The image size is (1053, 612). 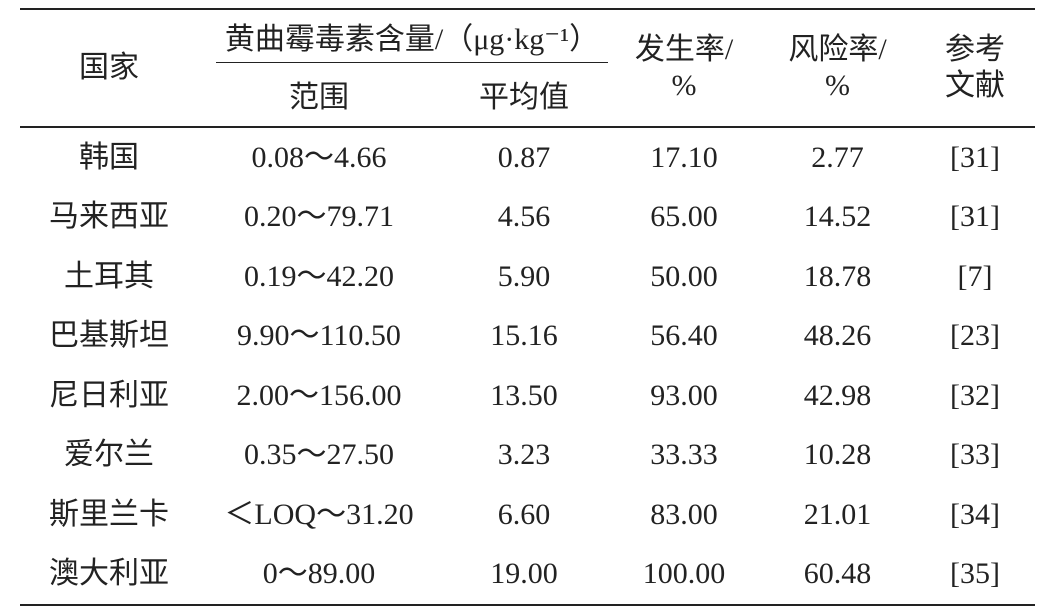 I want to click on table-cell: 0.35～27.50, so click(x=319, y=455).